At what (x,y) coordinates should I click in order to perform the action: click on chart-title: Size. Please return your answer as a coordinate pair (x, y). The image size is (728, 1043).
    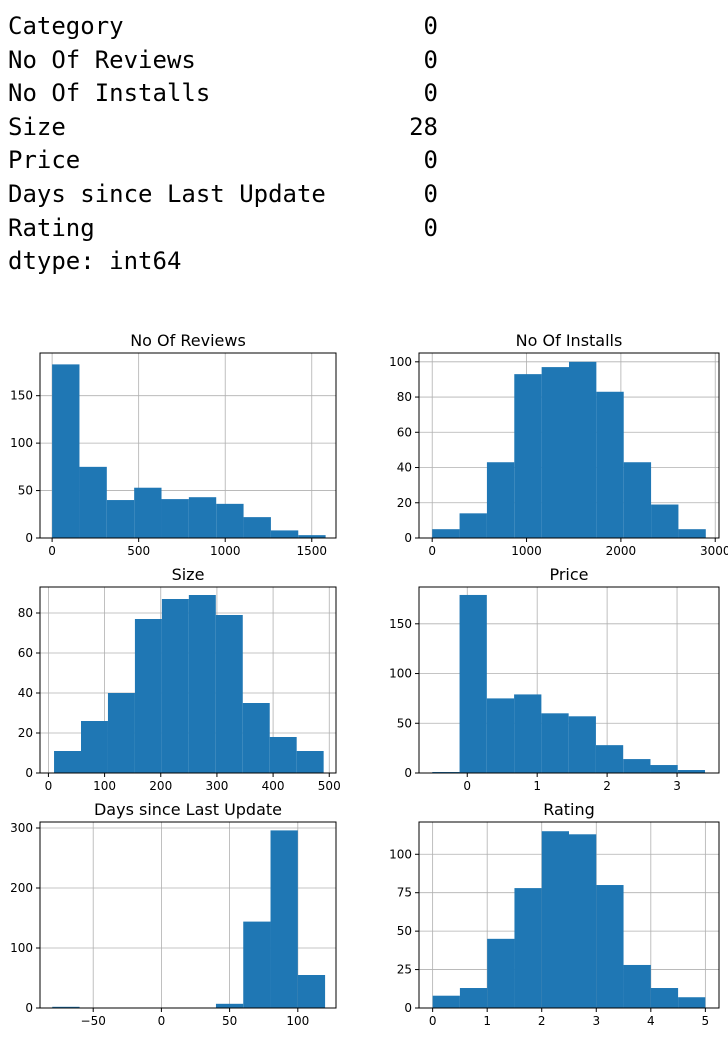
    Looking at the image, I should click on (188, 574).